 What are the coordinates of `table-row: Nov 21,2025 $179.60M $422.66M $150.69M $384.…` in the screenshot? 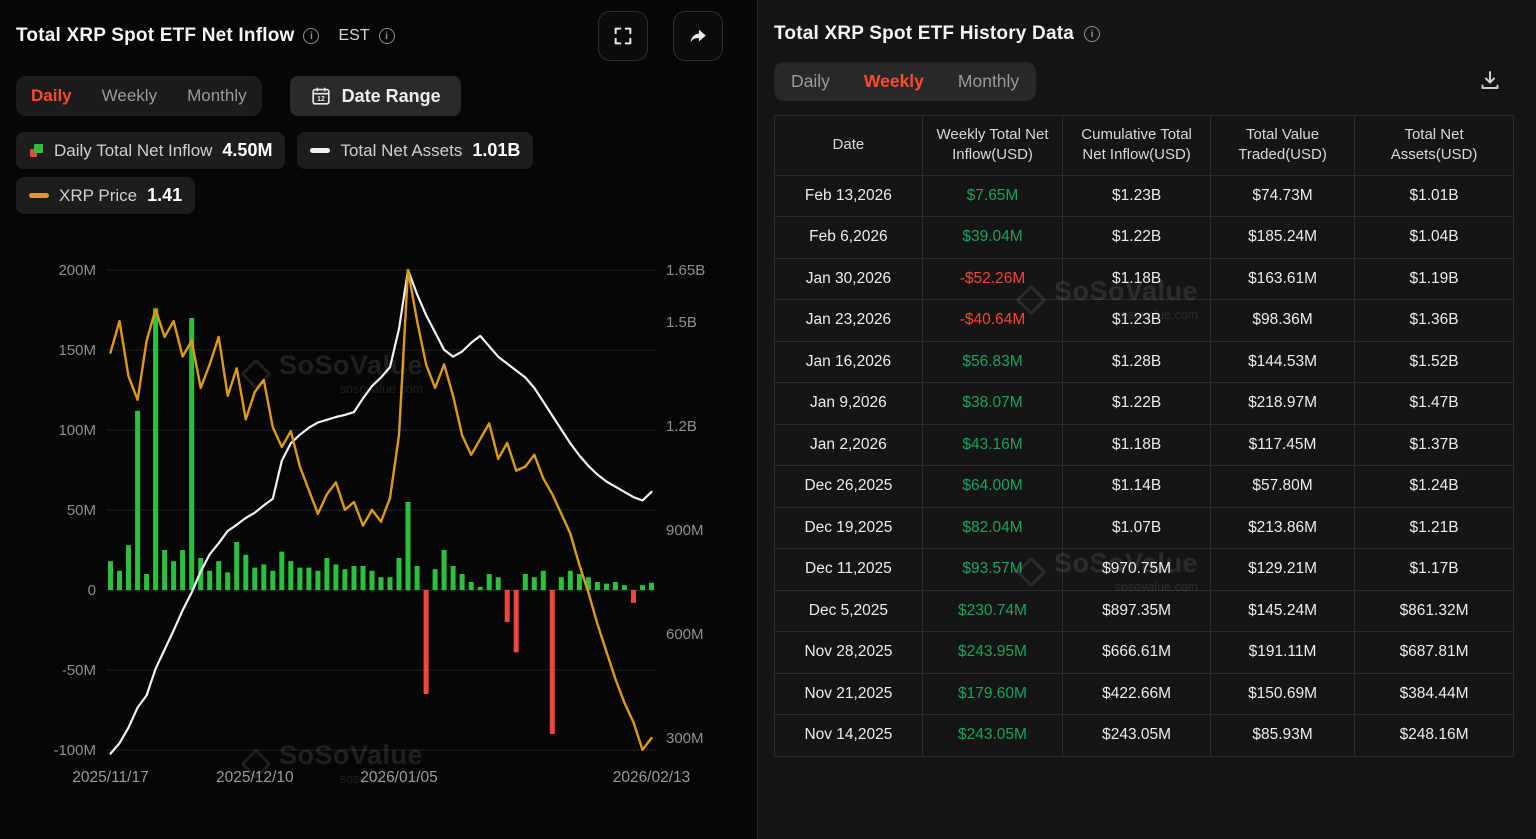 It's located at (1144, 693).